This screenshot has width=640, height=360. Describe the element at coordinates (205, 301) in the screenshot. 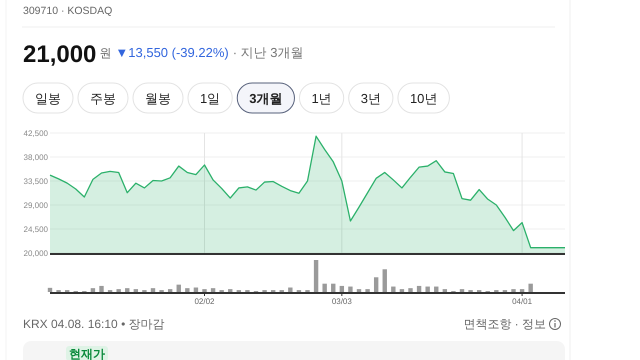

I see `x-tick-label: 02/02` at that location.